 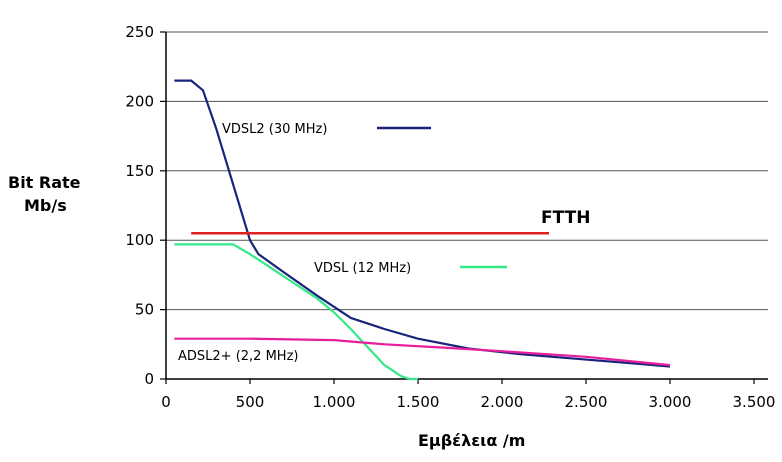 What do you see at coordinates (362, 268) in the screenshot?
I see `series-label-1: VDSL (12 MHz)` at bounding box center [362, 268].